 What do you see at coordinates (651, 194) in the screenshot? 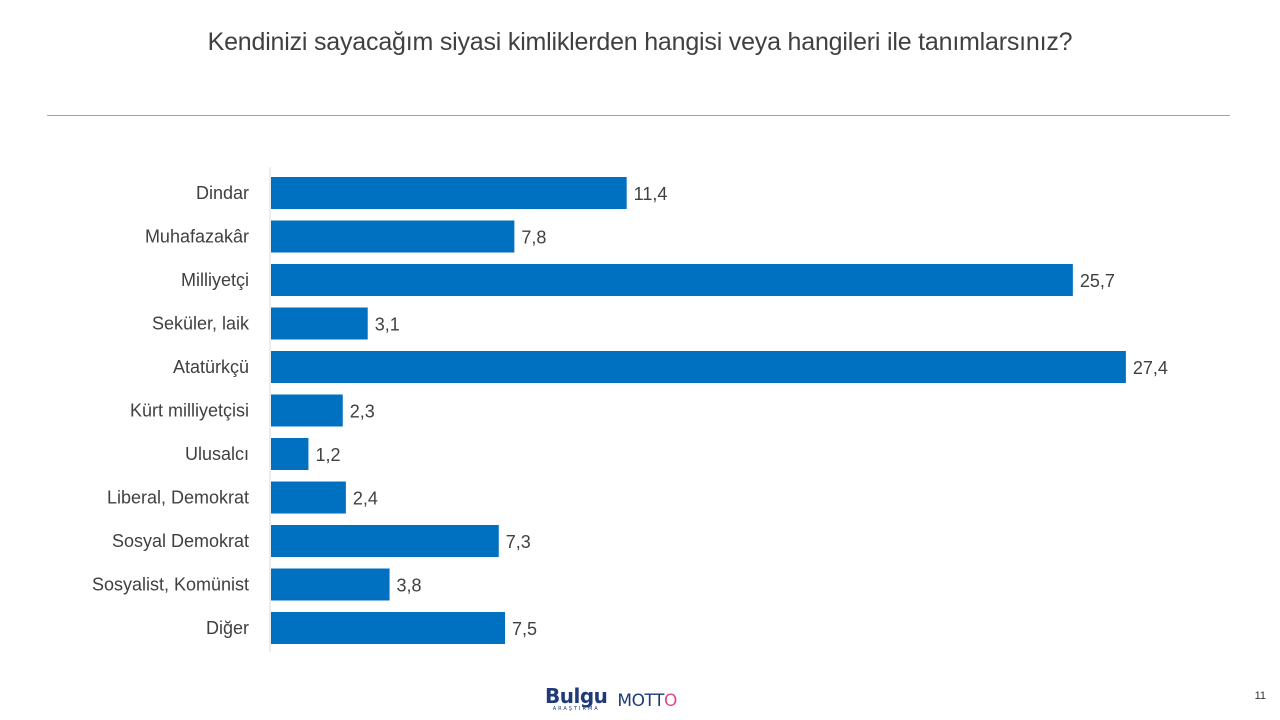
I see `data-label: 11,4` at bounding box center [651, 194].